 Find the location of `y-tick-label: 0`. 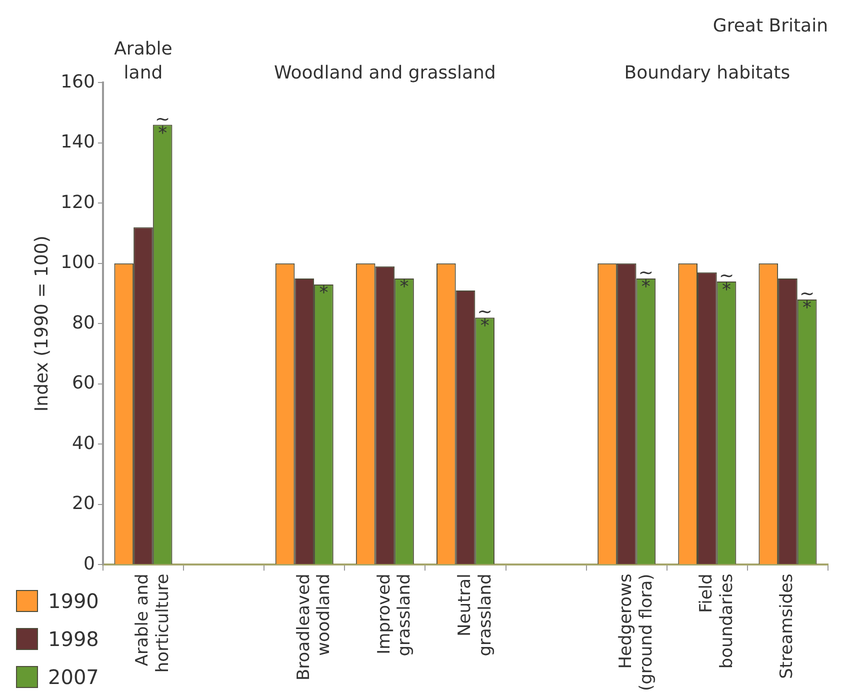

y-tick-label: 0 is located at coordinates (89, 563).